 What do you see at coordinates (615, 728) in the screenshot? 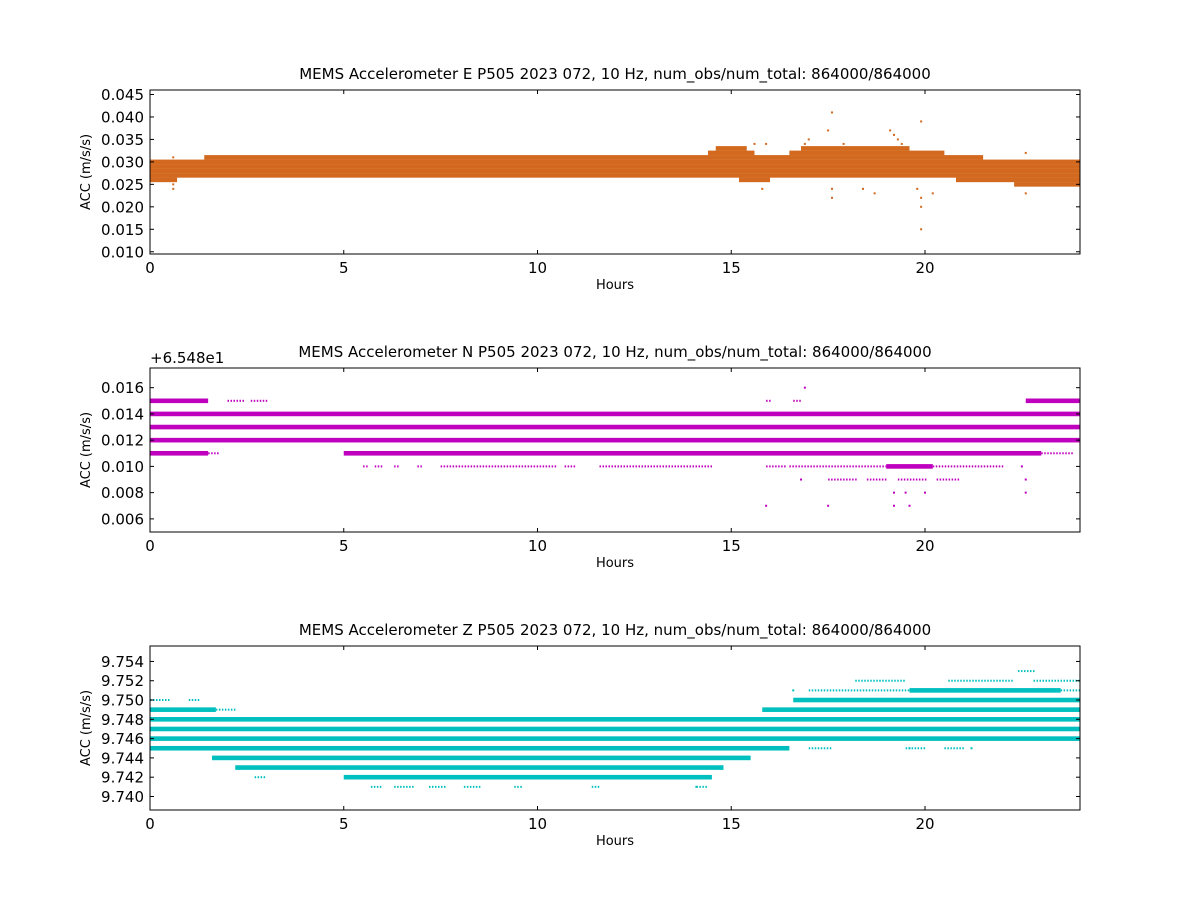
I see `axes-frame` at bounding box center [615, 728].